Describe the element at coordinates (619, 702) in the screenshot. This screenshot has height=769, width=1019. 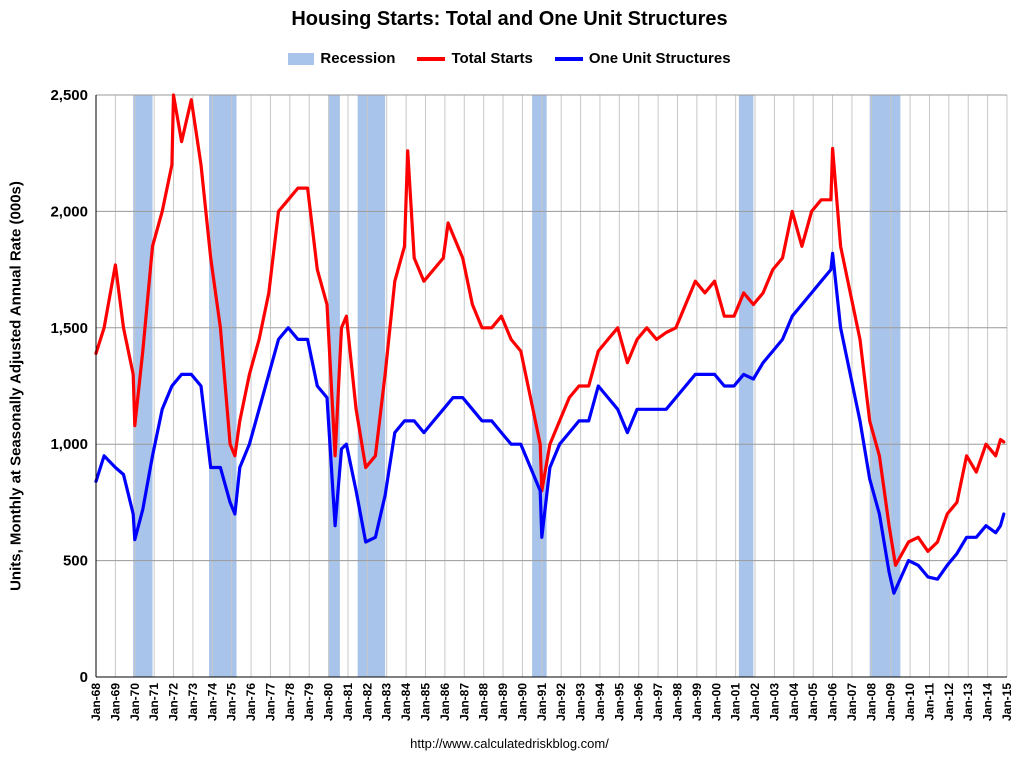
I see `x-tick-label-jan-95: Jan-95` at that location.